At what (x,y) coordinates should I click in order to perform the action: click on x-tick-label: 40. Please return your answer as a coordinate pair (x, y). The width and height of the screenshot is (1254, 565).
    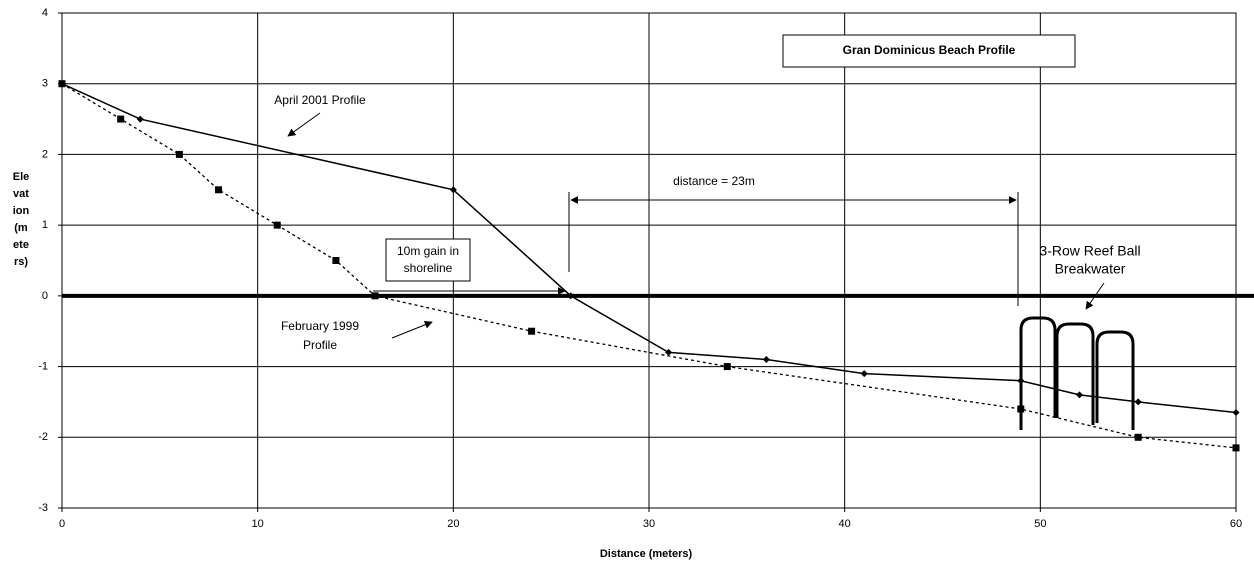
    Looking at the image, I should click on (845, 524).